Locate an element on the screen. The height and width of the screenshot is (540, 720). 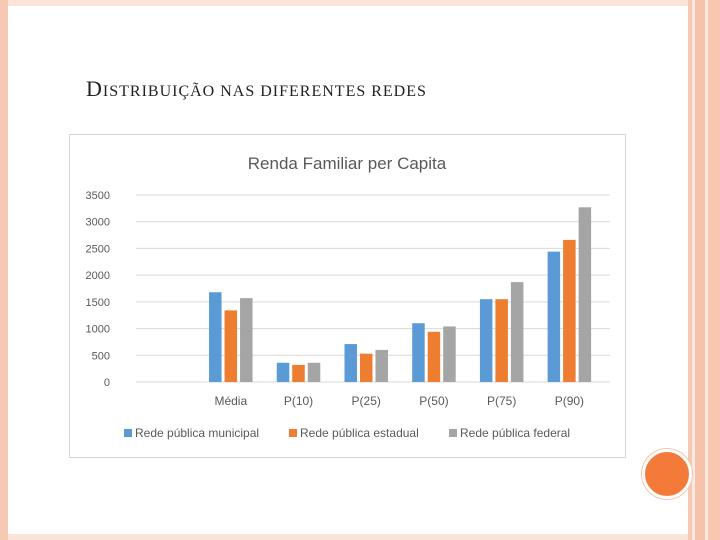
legend-label: Rede pública federal is located at coordinates (515, 433).